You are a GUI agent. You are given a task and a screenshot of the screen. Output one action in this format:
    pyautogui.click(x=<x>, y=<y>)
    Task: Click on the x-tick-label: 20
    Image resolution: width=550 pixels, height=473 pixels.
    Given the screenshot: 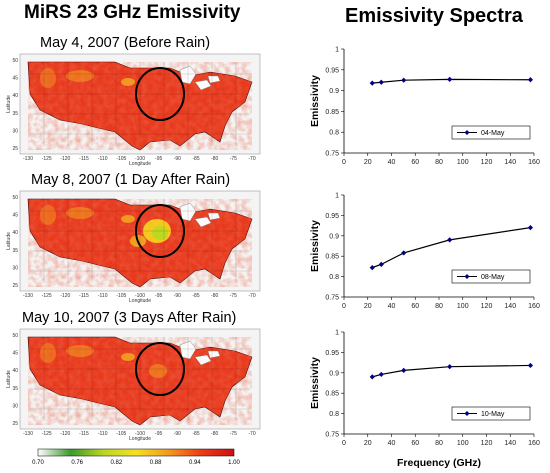 What is the action you would take?
    pyautogui.click(x=368, y=162)
    